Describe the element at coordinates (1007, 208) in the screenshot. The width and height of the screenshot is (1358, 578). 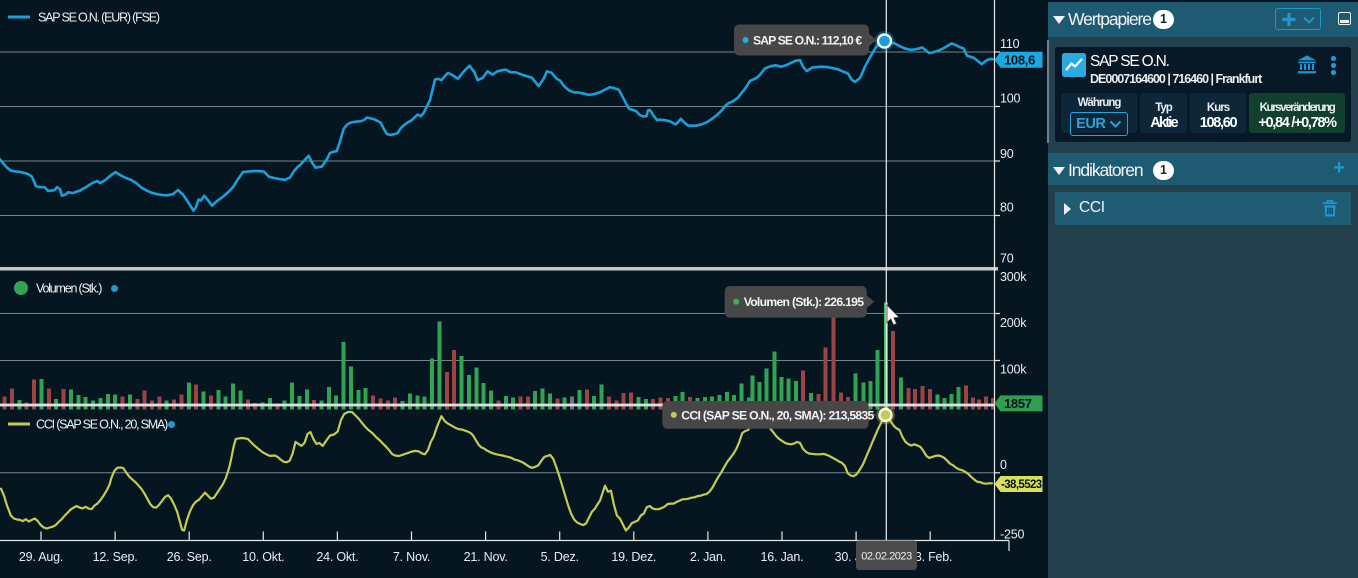
I see `svg-text: 80` at that location.